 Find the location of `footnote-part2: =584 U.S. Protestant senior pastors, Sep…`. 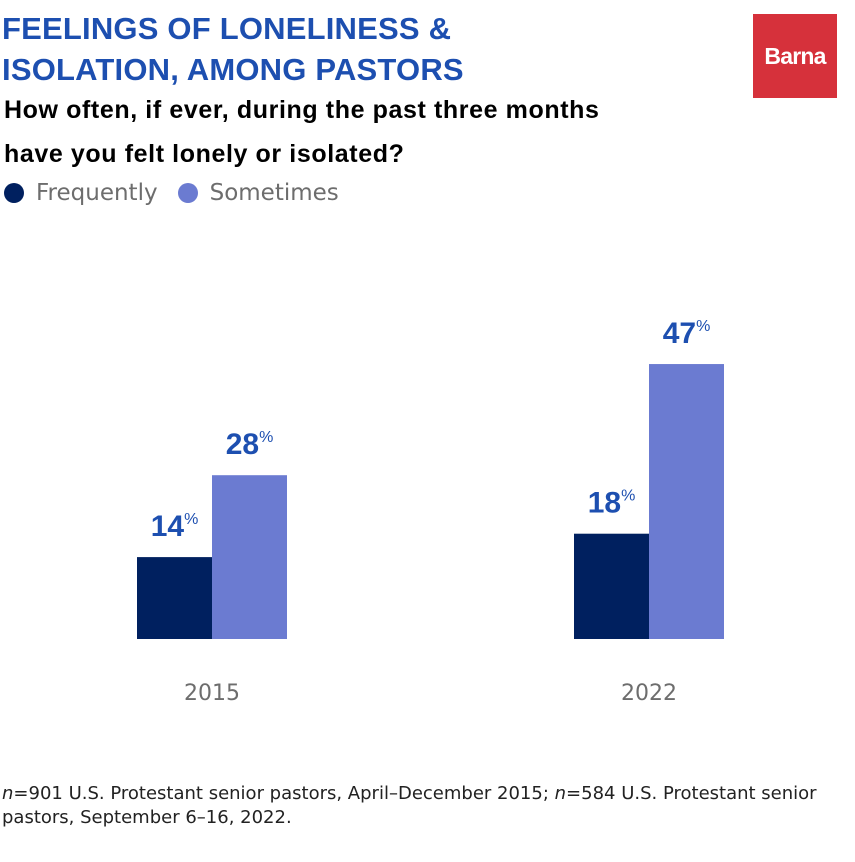

footnote-part2: =584 U.S. Protestant senior pastors, Sep… is located at coordinates (409, 805).